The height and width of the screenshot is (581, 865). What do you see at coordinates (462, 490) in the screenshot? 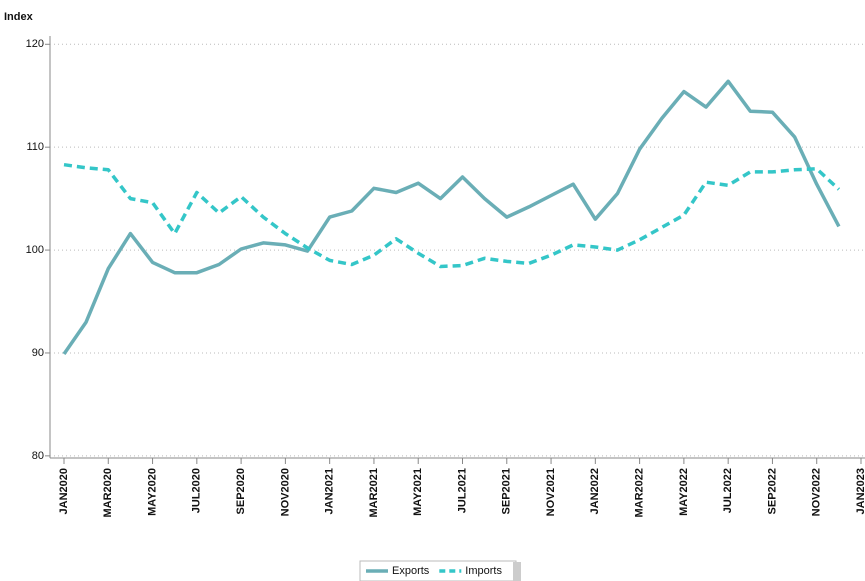
I see `x-tick-label: JUL2021` at bounding box center [462, 490].